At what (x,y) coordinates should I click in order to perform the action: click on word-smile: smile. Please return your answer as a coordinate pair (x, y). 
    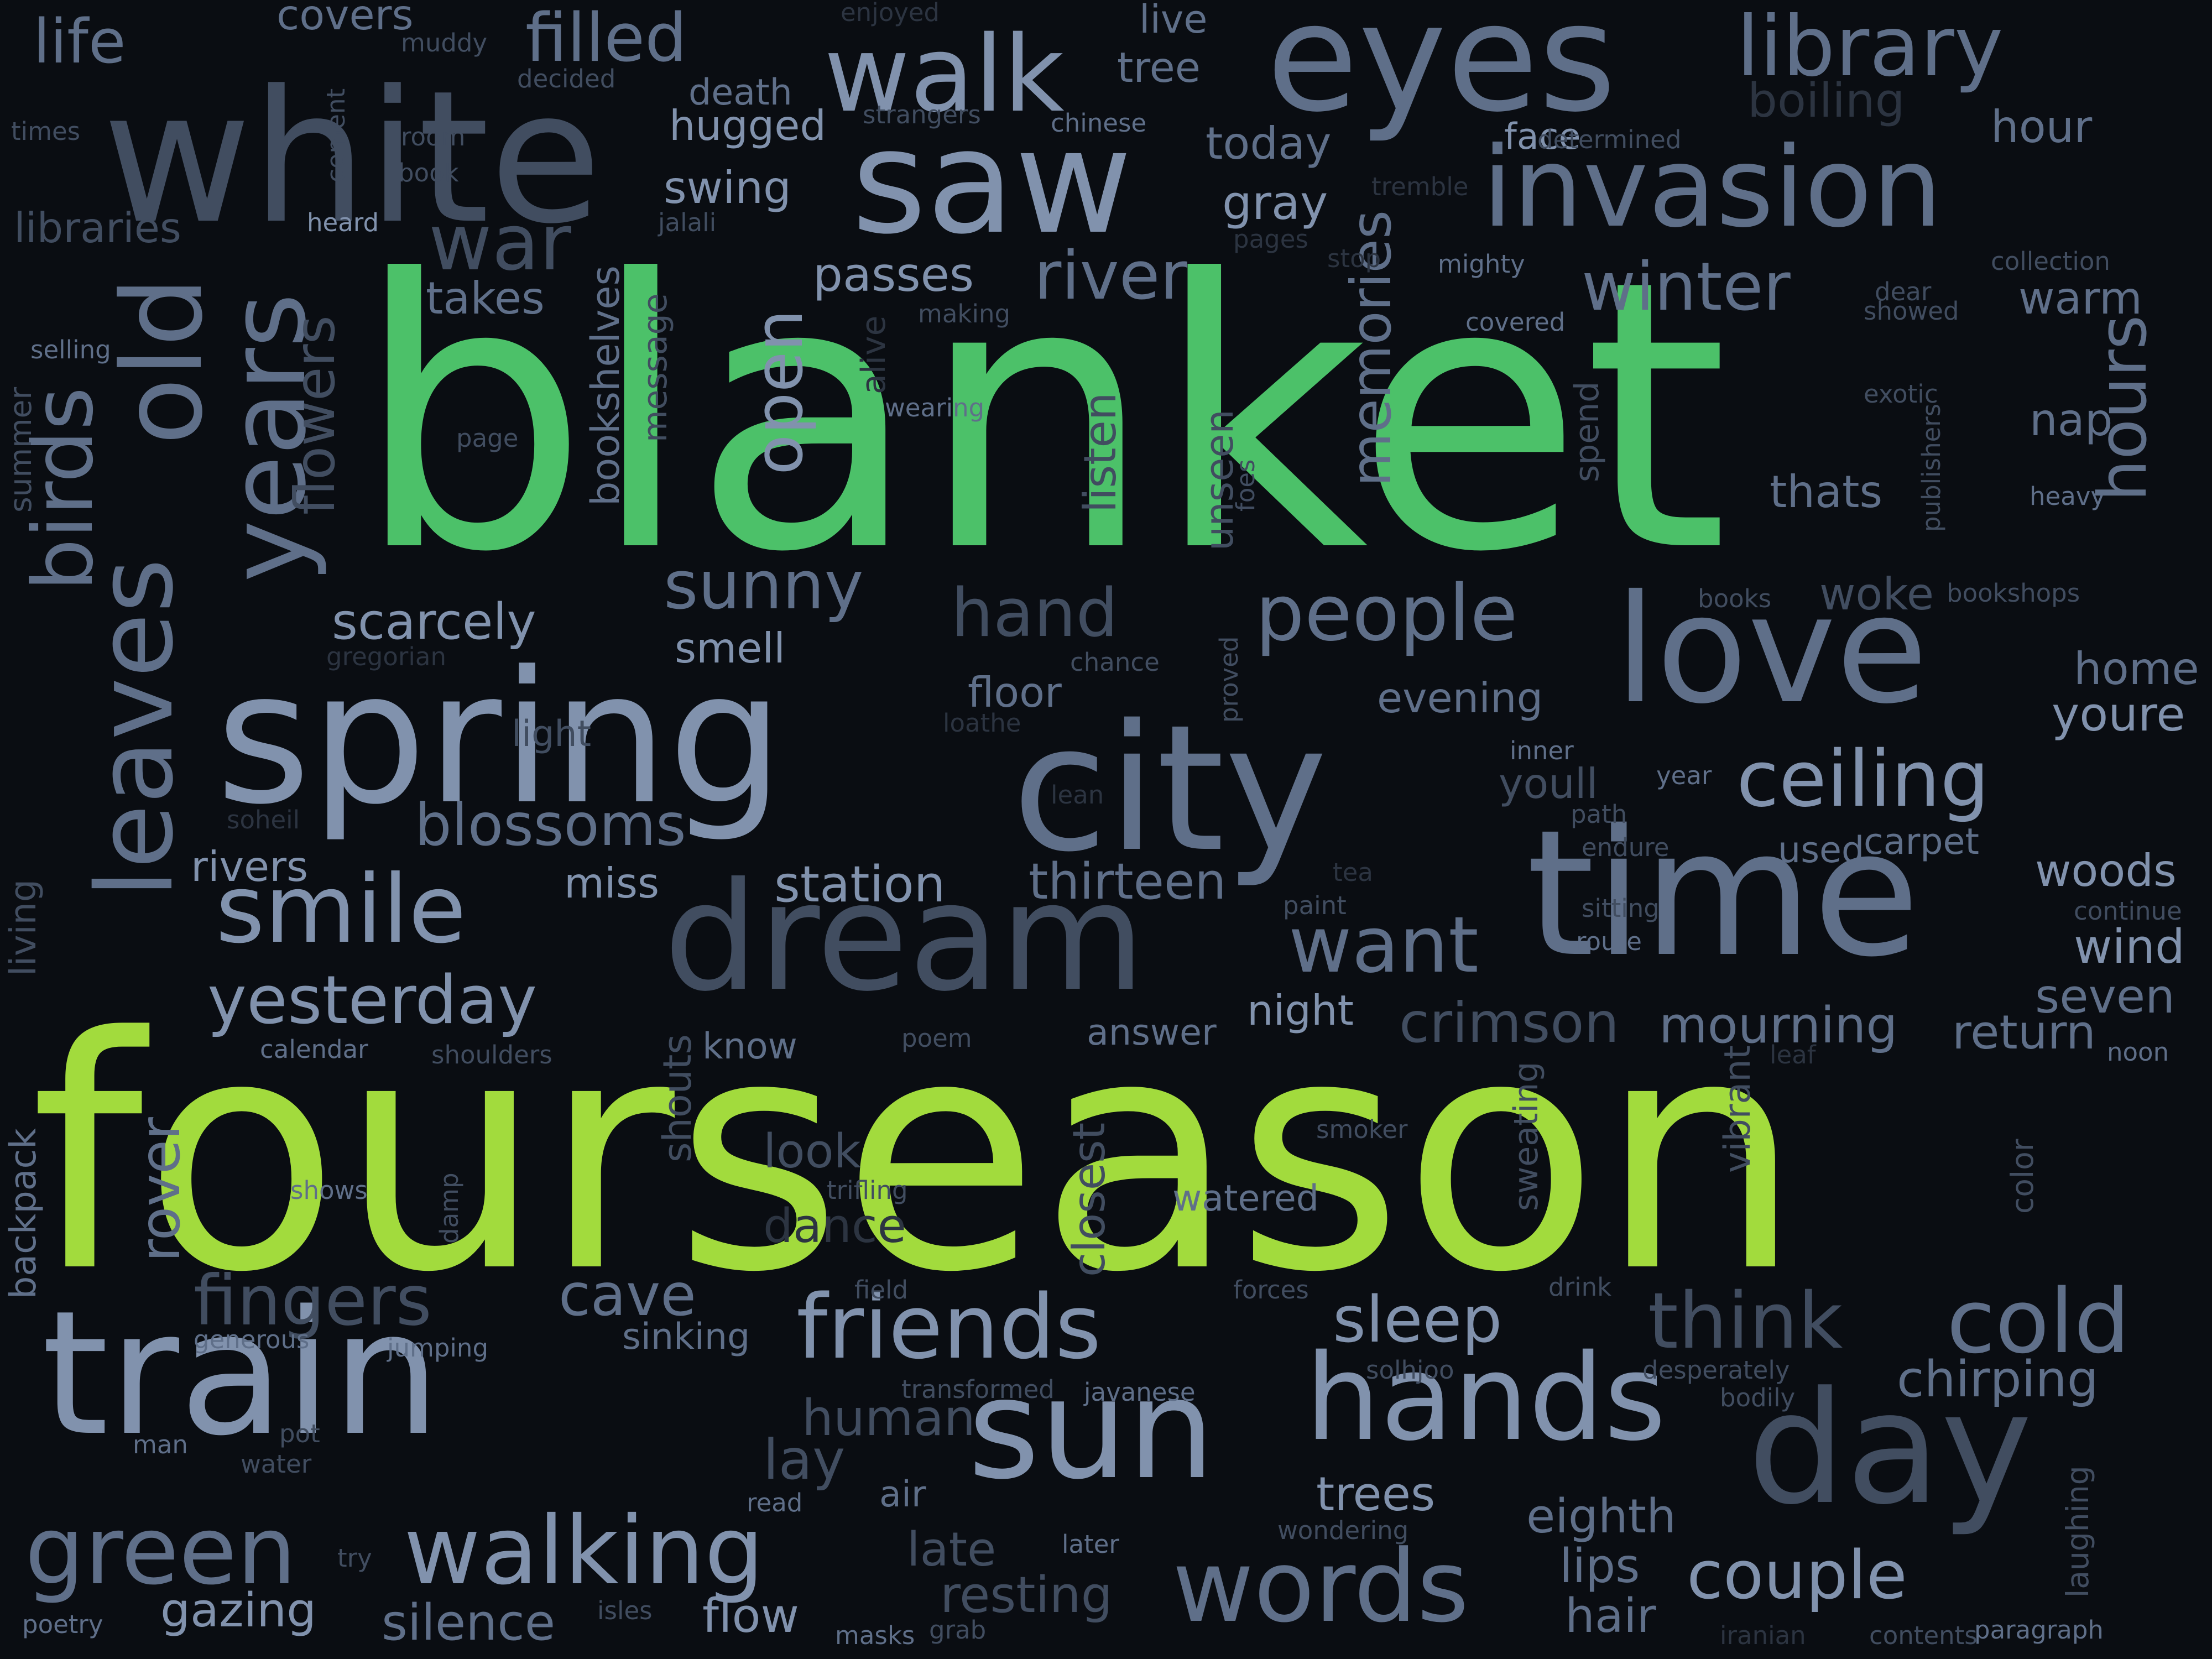
    Looking at the image, I should click on (342, 910).